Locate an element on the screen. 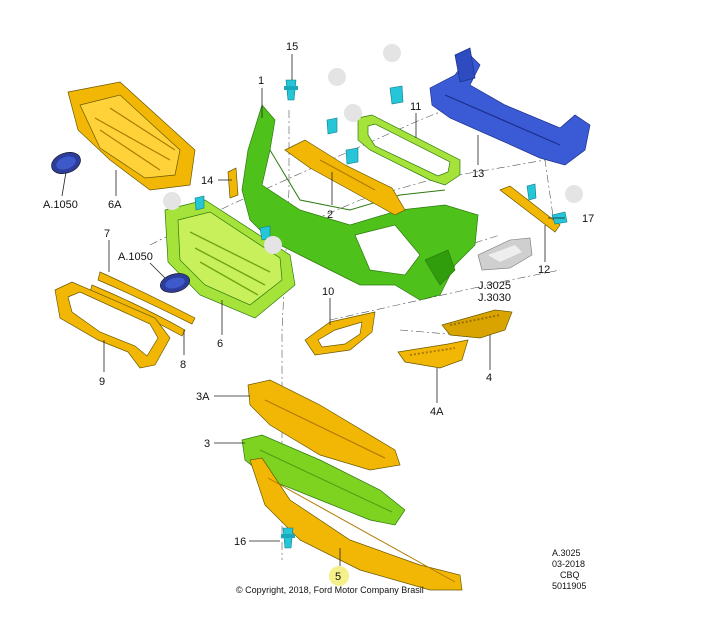 This screenshot has height=629, width=712. ref-date: 03-2018 is located at coordinates (568, 564).